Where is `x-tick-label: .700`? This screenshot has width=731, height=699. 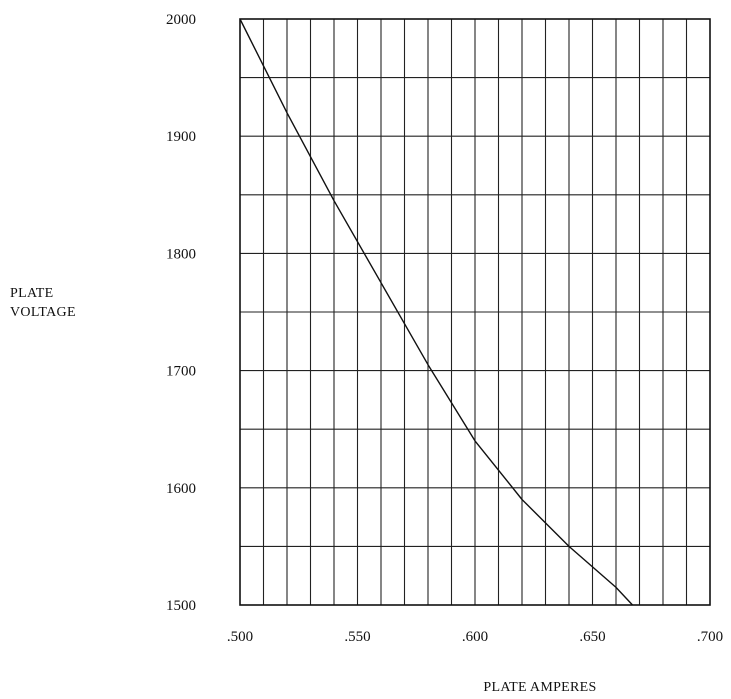
x-tick-label: .700 is located at coordinates (710, 637).